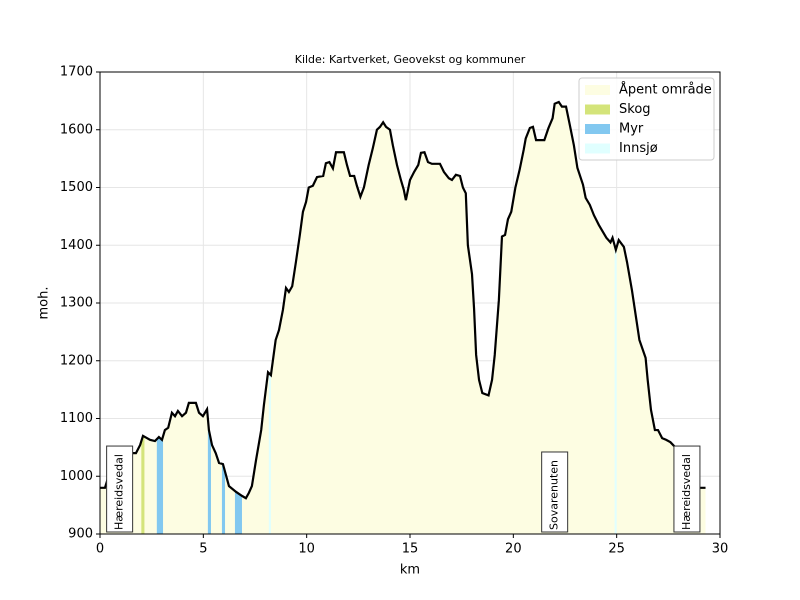  Describe the element at coordinates (76, 129) in the screenshot. I see `y-tick-label: 1600` at that location.